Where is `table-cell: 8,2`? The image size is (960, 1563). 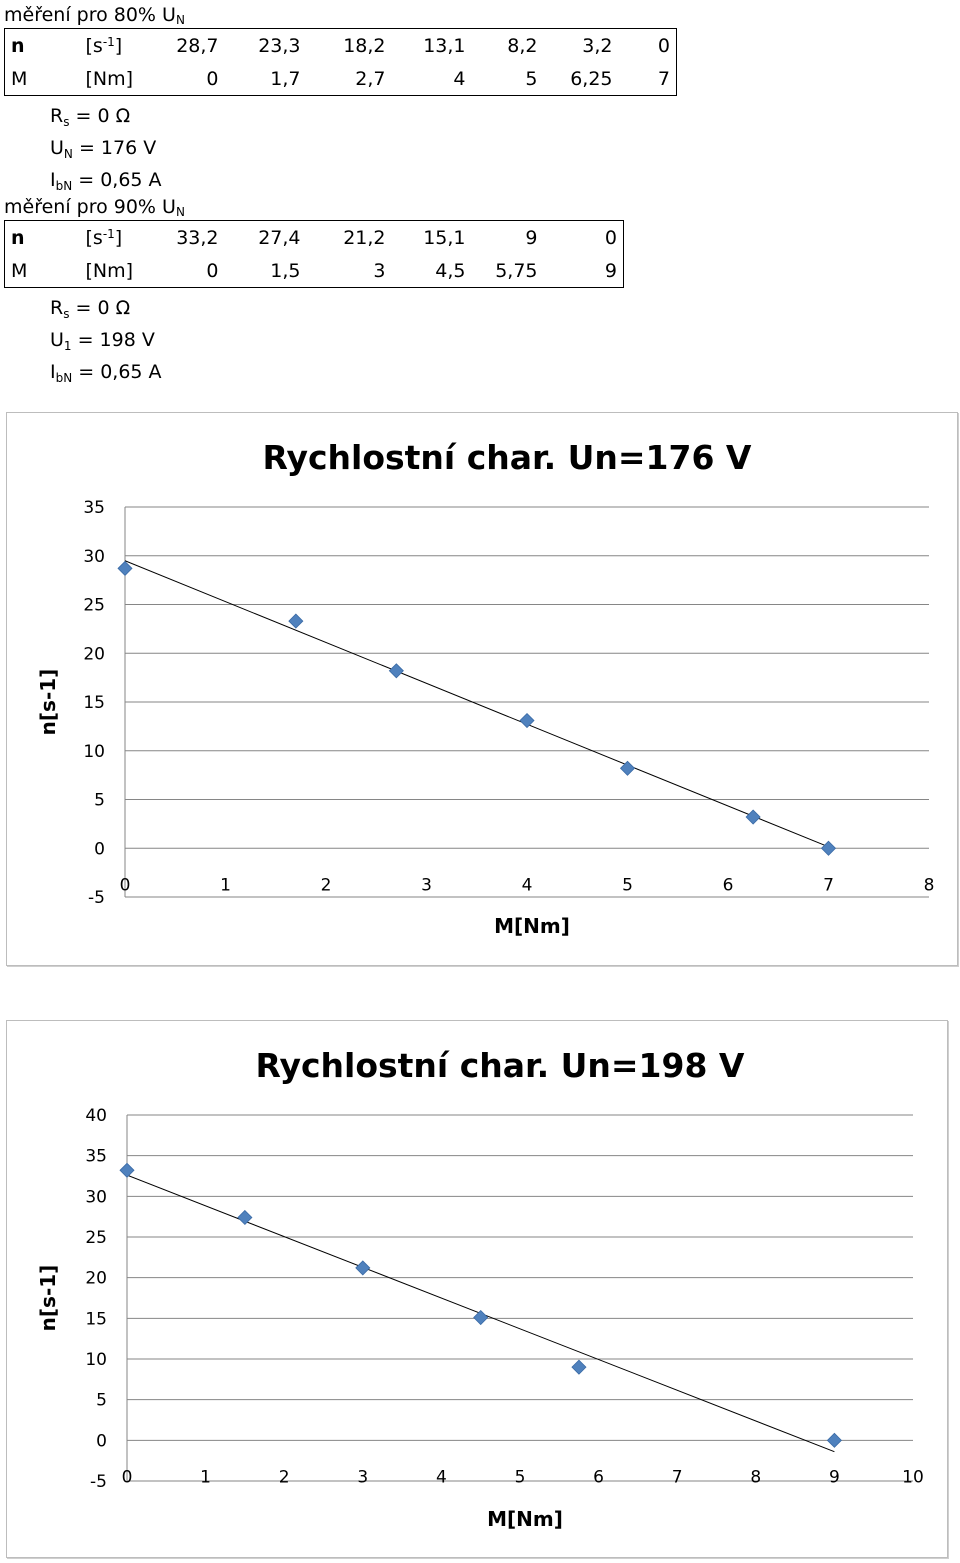 table-cell: 8,2 is located at coordinates (522, 45).